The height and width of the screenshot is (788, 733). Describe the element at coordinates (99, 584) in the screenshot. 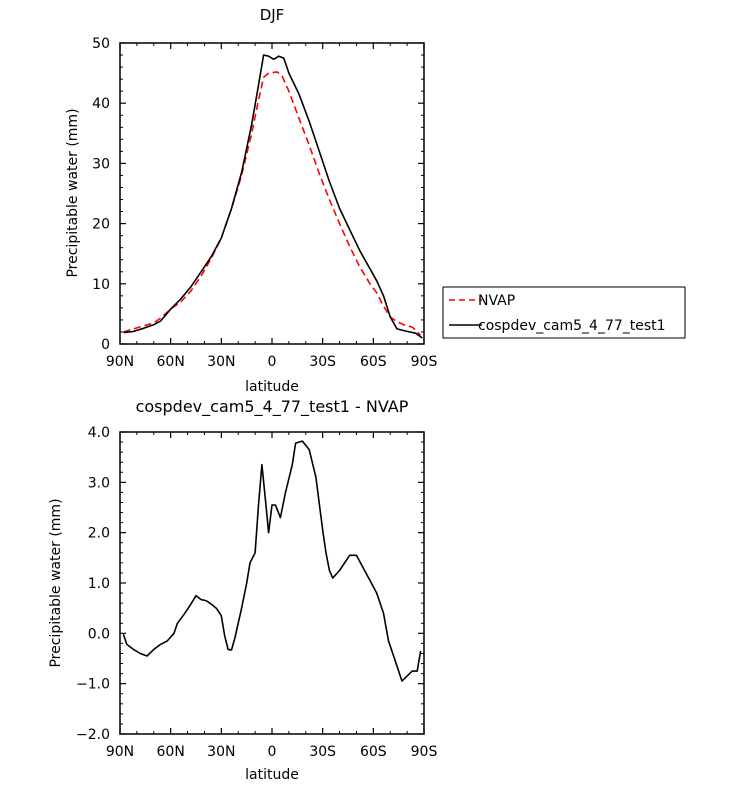

I see `y-tick-label: 1.0` at that location.